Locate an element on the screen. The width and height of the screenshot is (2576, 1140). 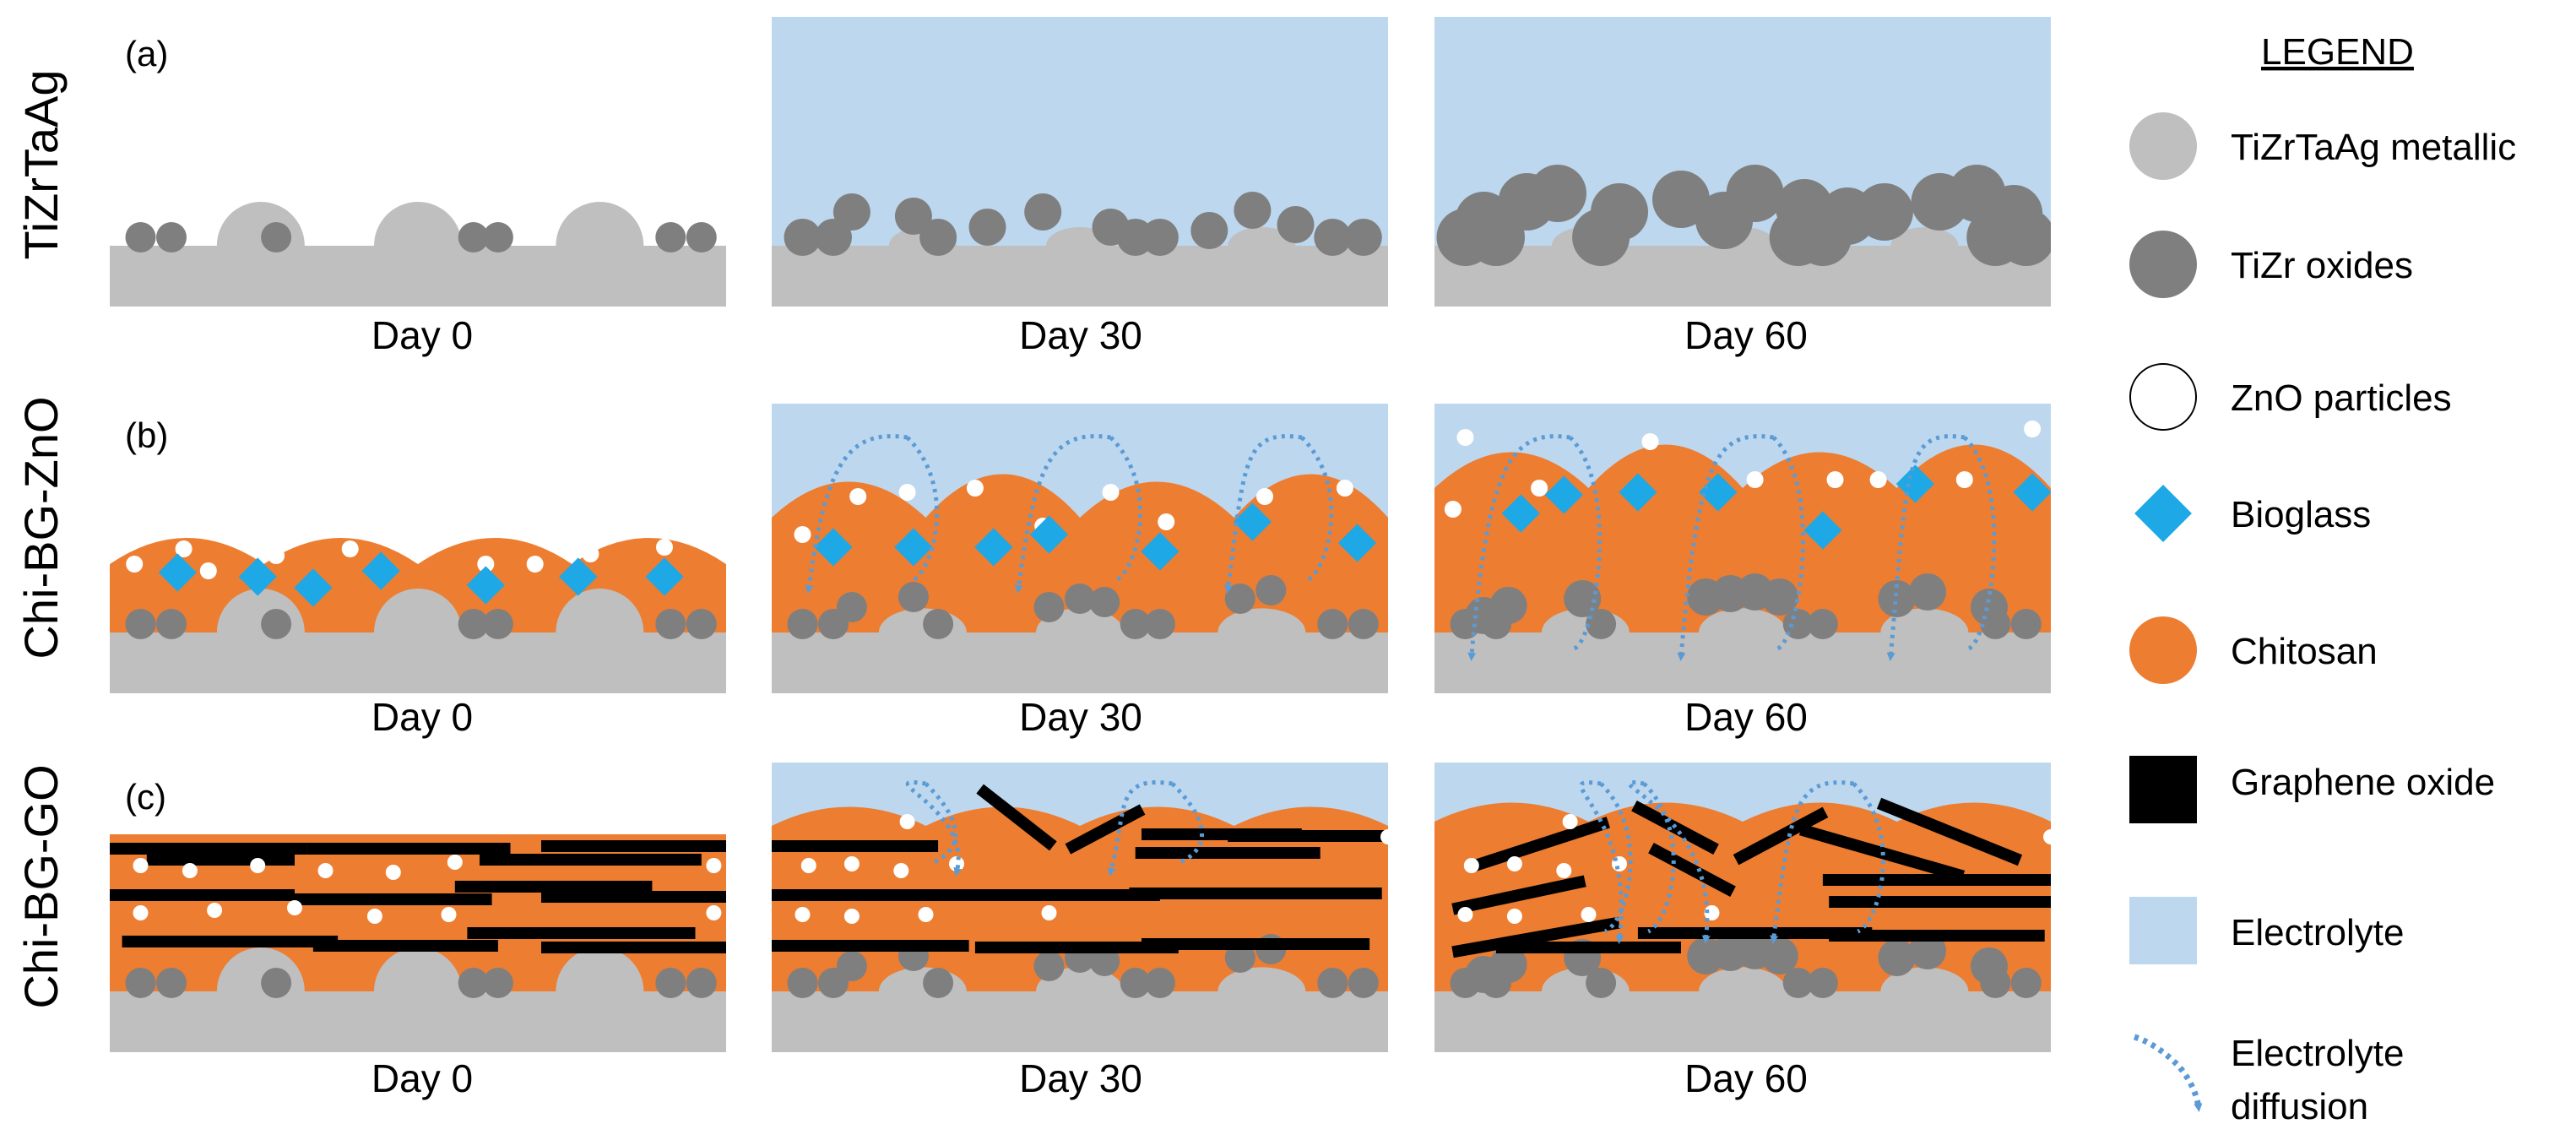
electrolyte-square-icon is located at coordinates (2163, 930).